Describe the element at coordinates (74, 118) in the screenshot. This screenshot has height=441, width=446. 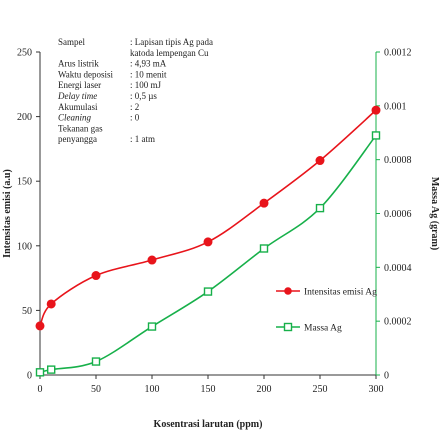
I see `info-label: Cleaning` at that location.